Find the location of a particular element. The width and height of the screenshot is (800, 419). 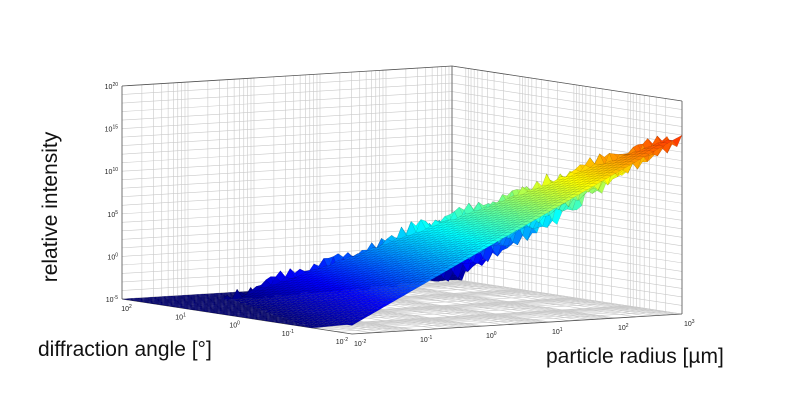

z-tick-label: 10⁻⁵ is located at coordinates (112, 299).